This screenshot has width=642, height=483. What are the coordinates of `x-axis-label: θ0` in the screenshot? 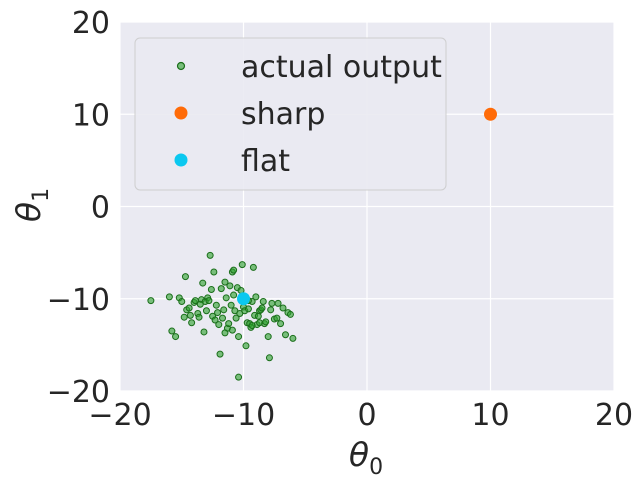 It's located at (366, 457).